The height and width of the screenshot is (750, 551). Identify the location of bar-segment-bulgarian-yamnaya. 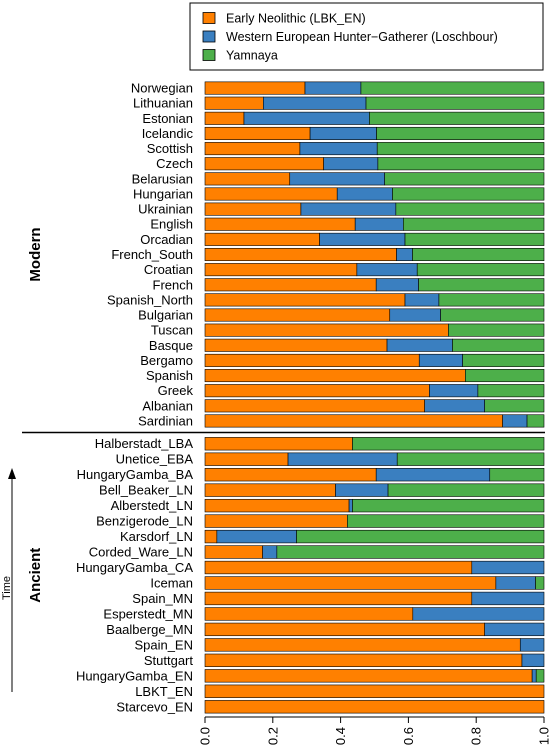
(492, 315).